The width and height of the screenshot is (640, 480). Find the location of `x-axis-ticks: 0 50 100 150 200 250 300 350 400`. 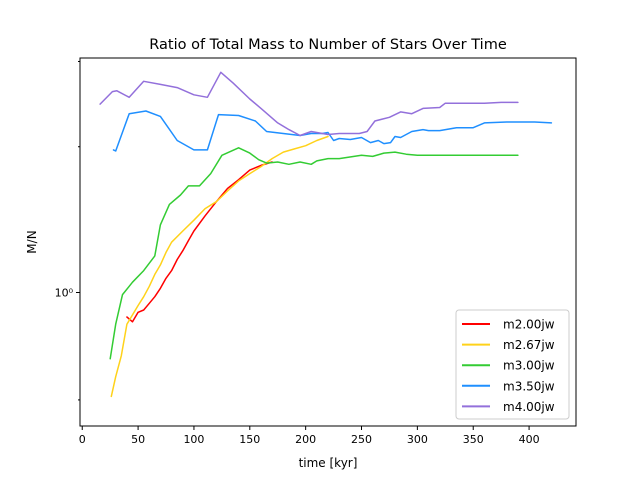

x-axis-ticks: 0 50 100 150 200 250 300 350 400 is located at coordinates (309, 436).